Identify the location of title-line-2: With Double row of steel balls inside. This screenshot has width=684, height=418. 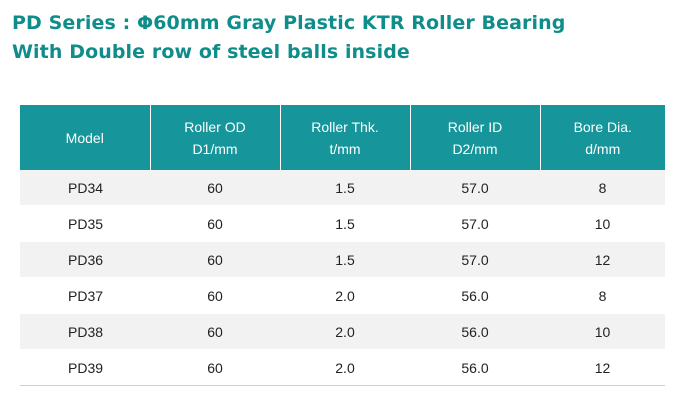
(211, 52).